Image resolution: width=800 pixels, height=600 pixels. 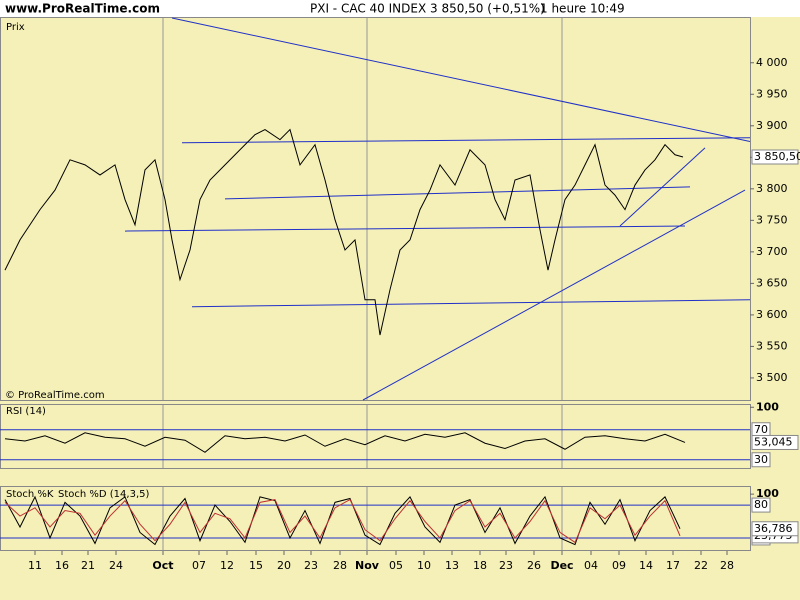 What do you see at coordinates (772, 251) in the screenshot?
I see `y-tick-label: 3 700` at bounding box center [772, 251].